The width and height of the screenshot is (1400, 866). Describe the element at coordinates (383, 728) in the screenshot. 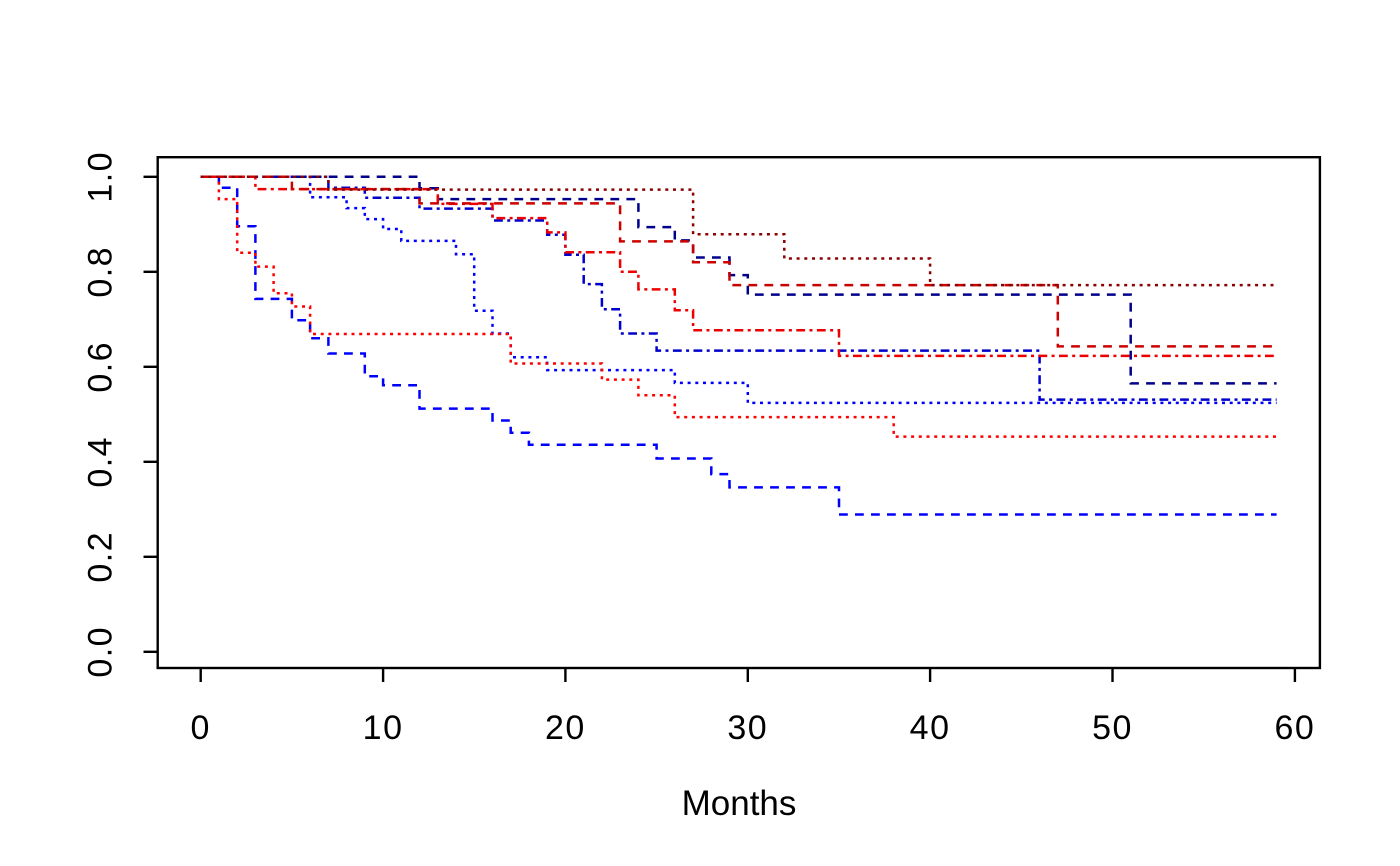

I see `svg-text: 10` at that location.